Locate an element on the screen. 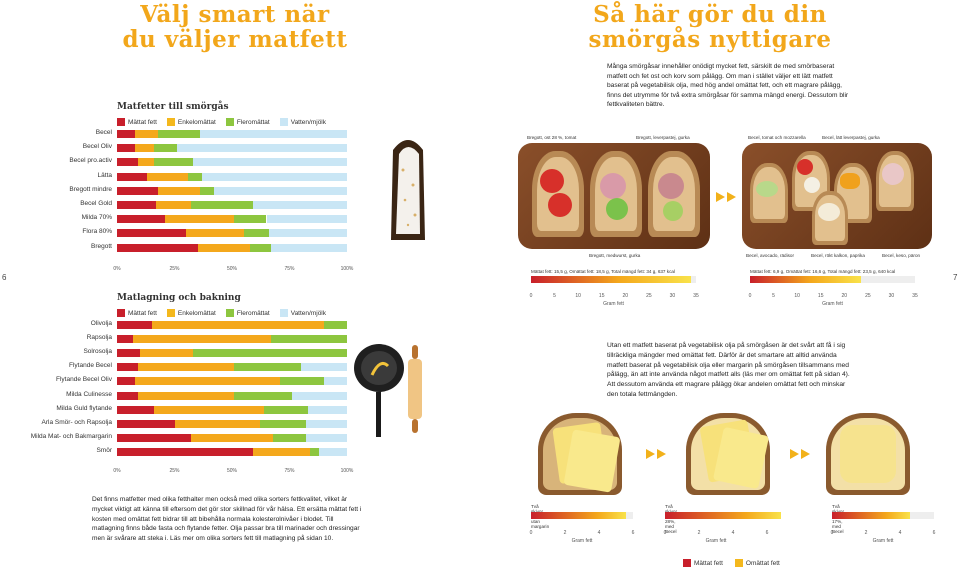 The width and height of the screenshot is (960, 567). tray2-label-3: Becel, avocado, rädisor is located at coordinates (770, 255).